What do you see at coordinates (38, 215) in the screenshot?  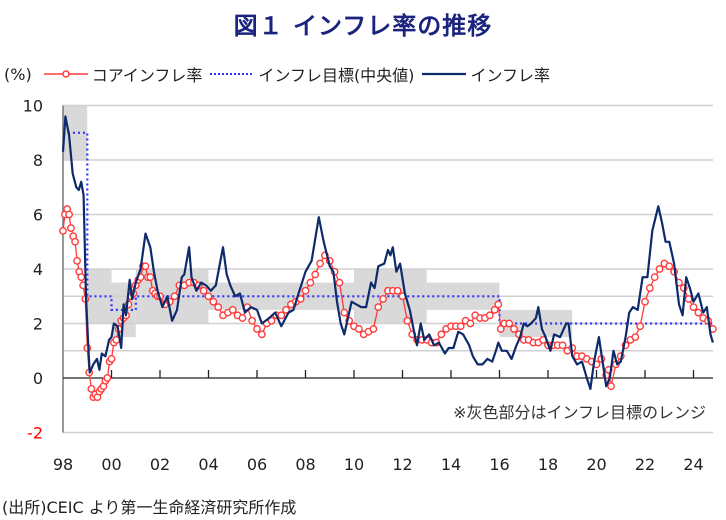 I see `y-tick-label: 6` at bounding box center [38, 215].